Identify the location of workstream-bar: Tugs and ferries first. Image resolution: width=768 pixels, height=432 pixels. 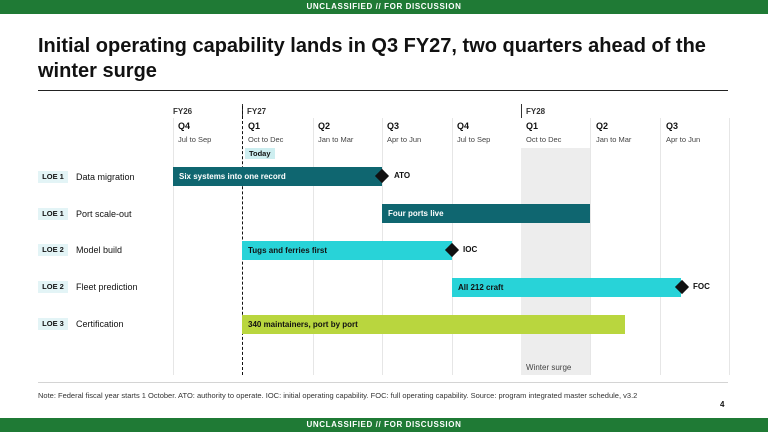
(347, 250).